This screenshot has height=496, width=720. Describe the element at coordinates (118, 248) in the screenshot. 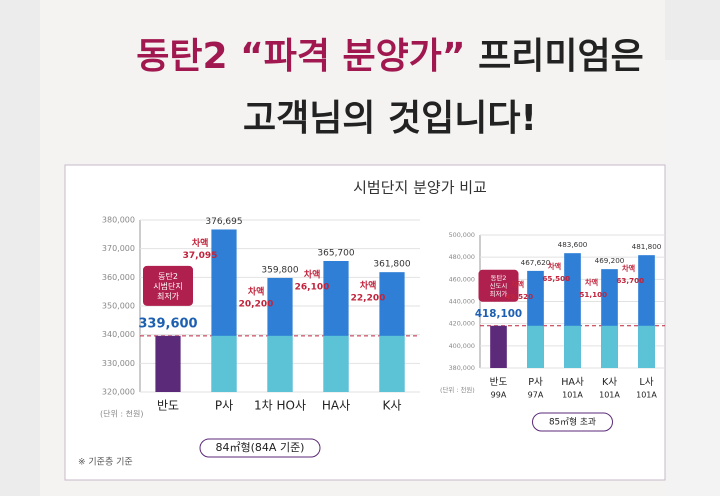

I see `y-tick-label: 370,000` at that location.